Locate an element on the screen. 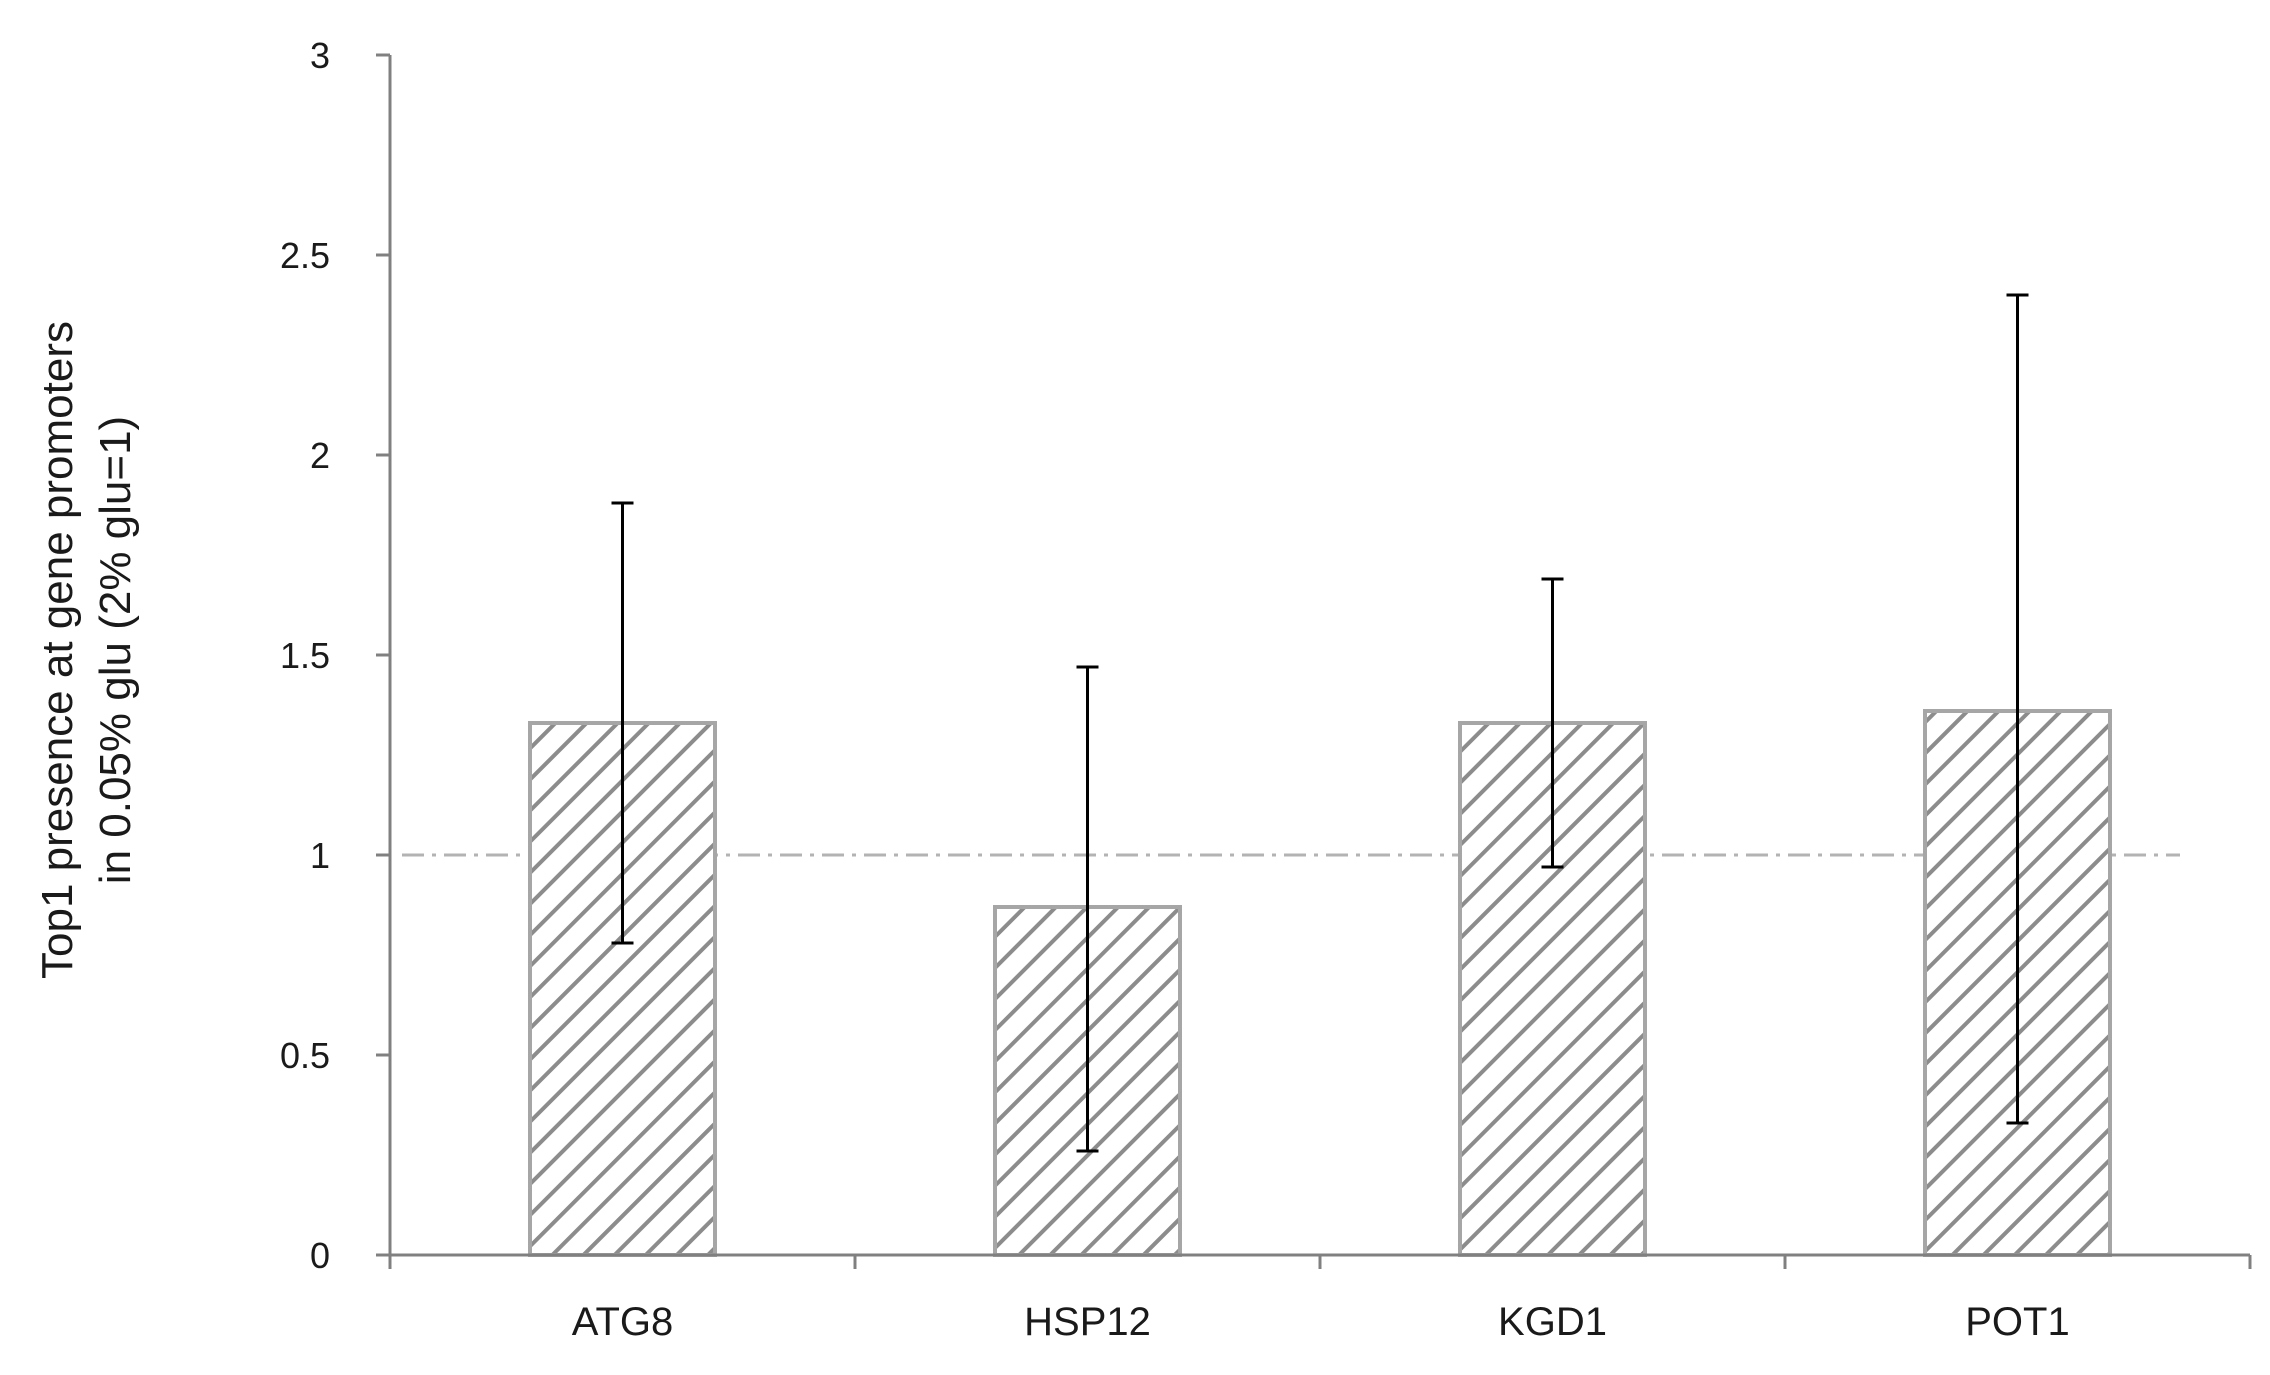 Image resolution: width=2270 pixels, height=1375 pixels. x-category-label: HSP12 is located at coordinates (1087, 1322).